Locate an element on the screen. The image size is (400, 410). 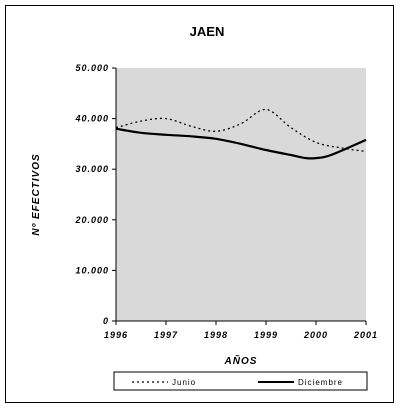
series-line-diciembre is located at coordinates (241, 143).